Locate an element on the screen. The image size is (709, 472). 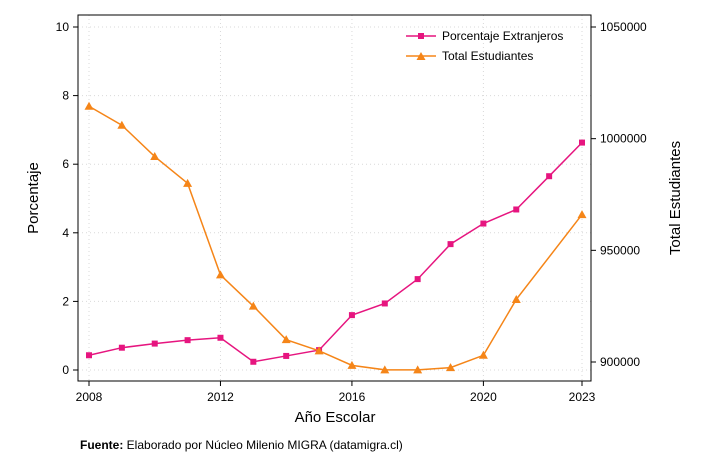
legend-label-porcentaje: Porcentaje Extranjeros is located at coordinates (502, 36).